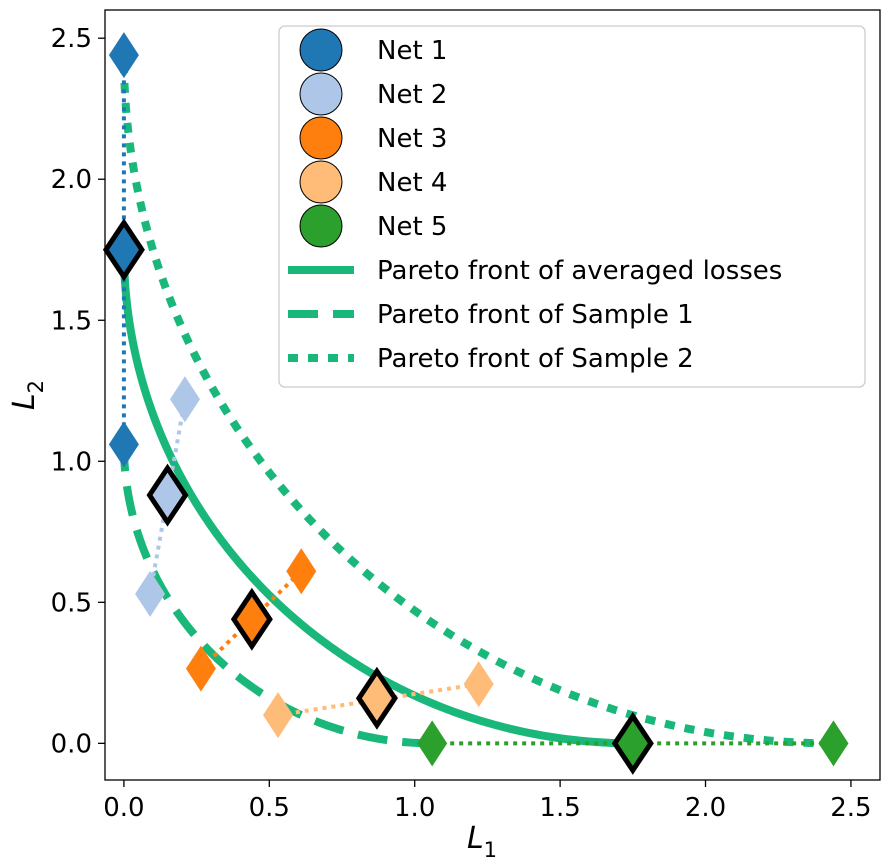 This screenshot has width=890, height=865. What do you see at coordinates (321, 226) in the screenshot?
I see `legend-net-5-swatch` at bounding box center [321, 226].